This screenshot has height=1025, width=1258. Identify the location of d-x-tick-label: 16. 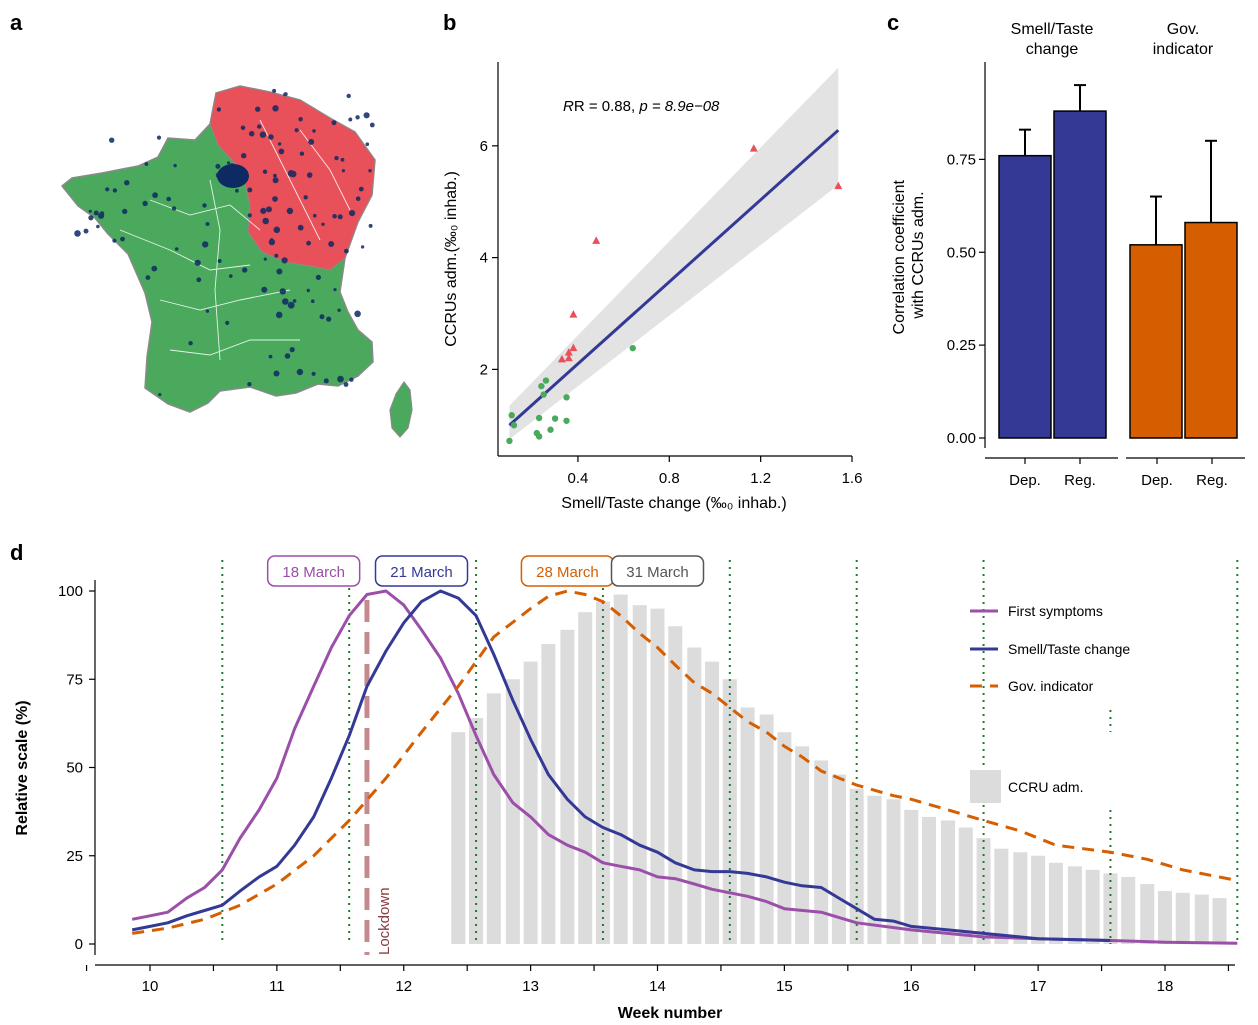
(911, 986).